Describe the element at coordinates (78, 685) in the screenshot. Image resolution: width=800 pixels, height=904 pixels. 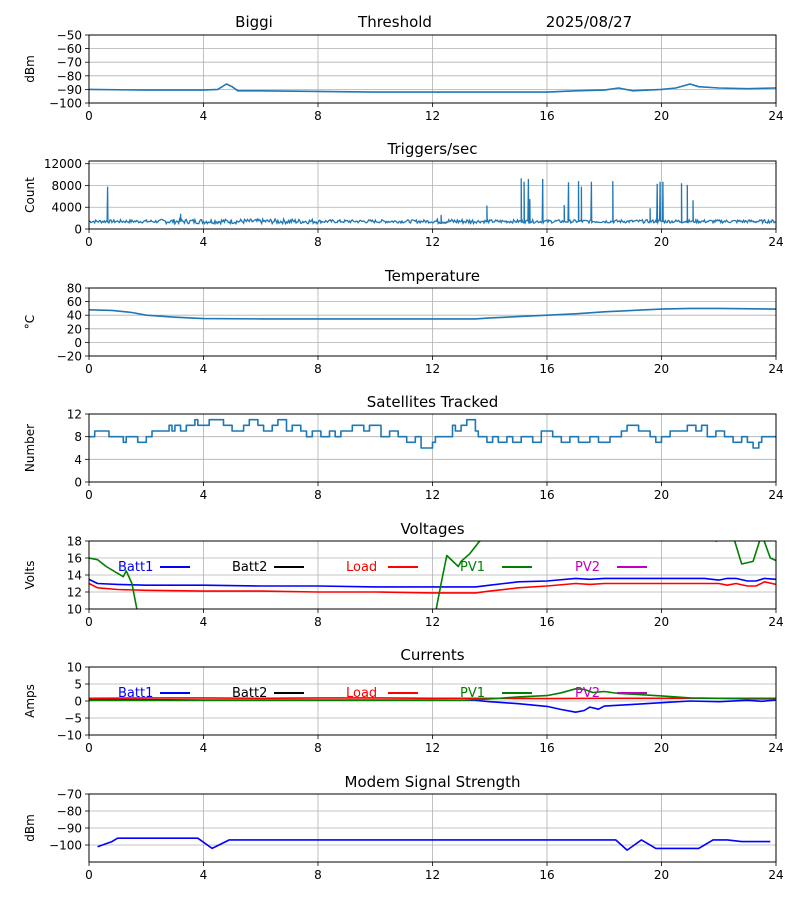
I see `tick-label-y: 5` at that location.